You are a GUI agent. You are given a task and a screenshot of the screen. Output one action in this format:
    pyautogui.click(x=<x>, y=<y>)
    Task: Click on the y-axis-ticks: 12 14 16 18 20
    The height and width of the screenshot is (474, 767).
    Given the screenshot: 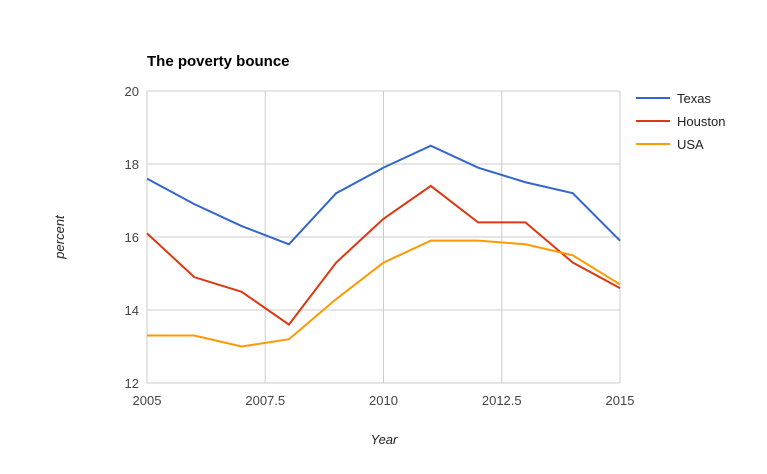 What is the action you would take?
    pyautogui.click(x=132, y=237)
    